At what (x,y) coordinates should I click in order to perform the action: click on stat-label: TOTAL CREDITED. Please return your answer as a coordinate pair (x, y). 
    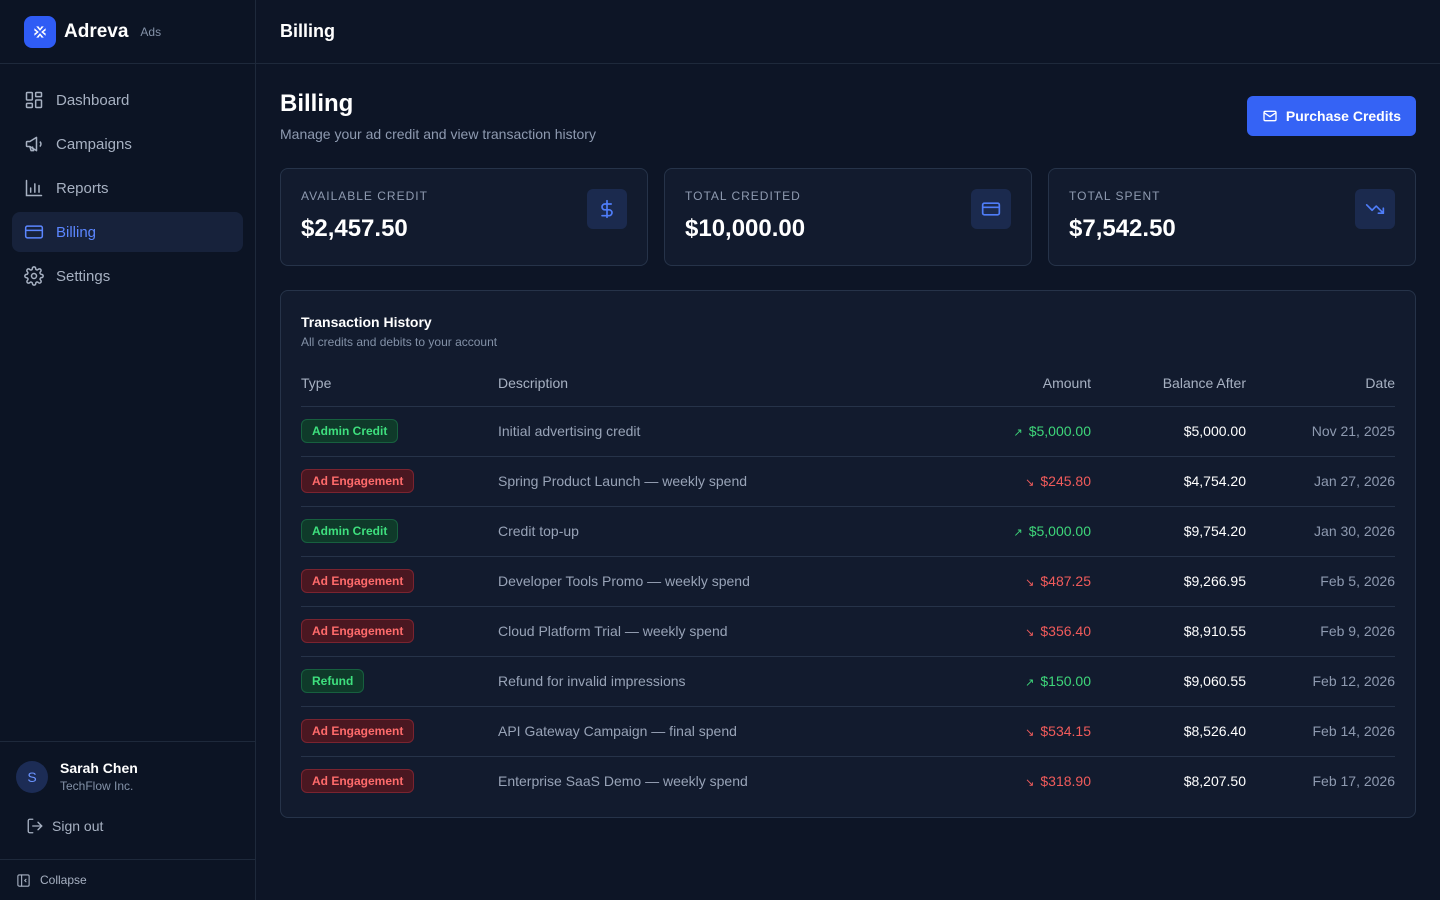
    Looking at the image, I should click on (743, 196).